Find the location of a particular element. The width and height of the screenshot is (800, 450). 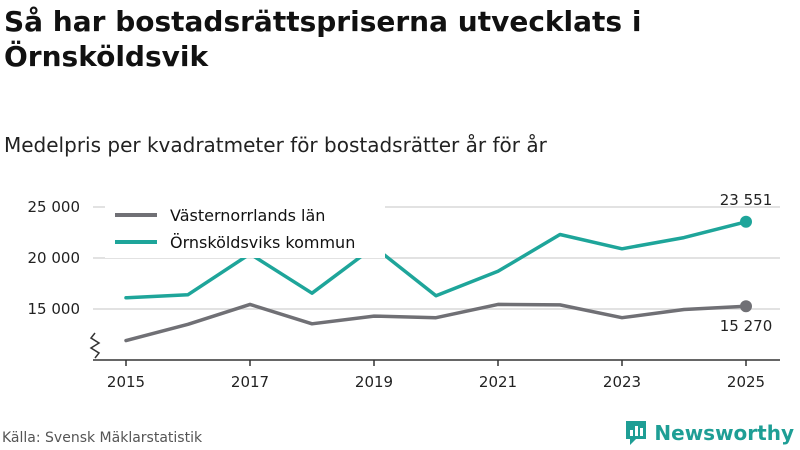

source-note: Källa: Svensk Mäklarstatistik is located at coordinates (102, 438).